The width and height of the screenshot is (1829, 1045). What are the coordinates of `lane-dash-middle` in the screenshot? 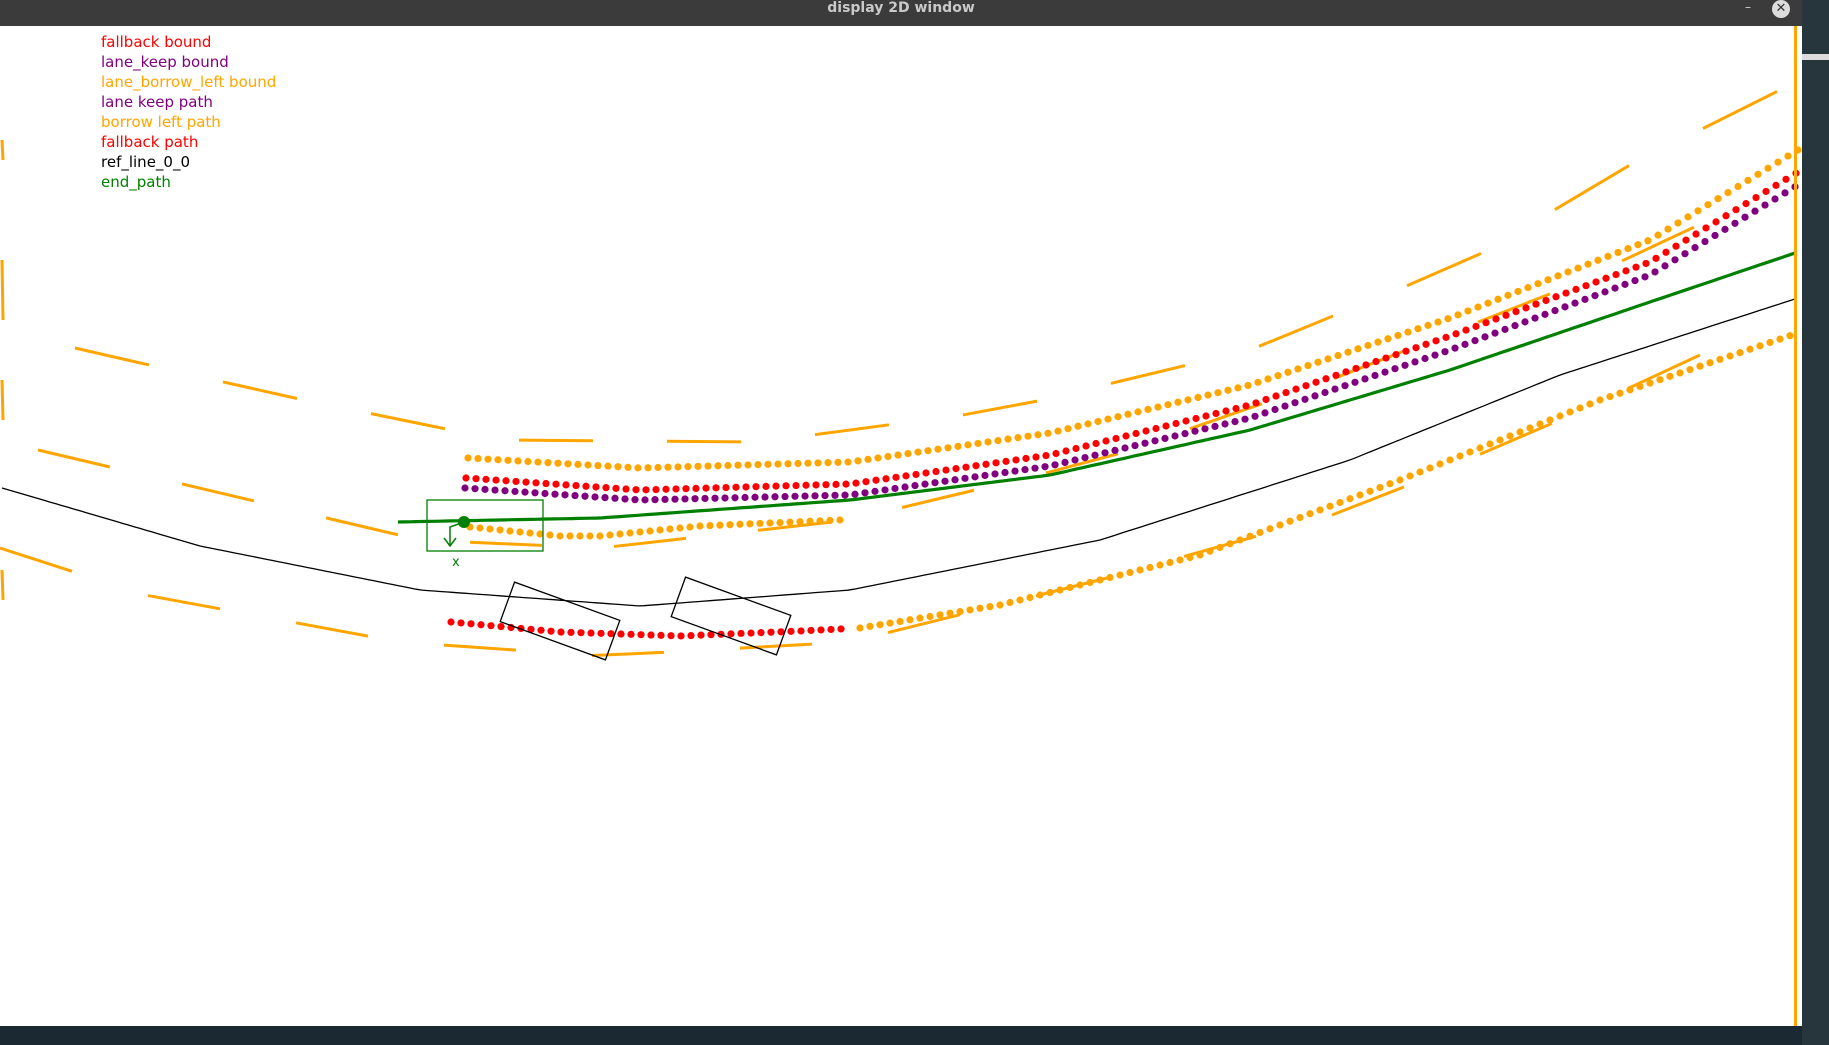 It's located at (74, 458).